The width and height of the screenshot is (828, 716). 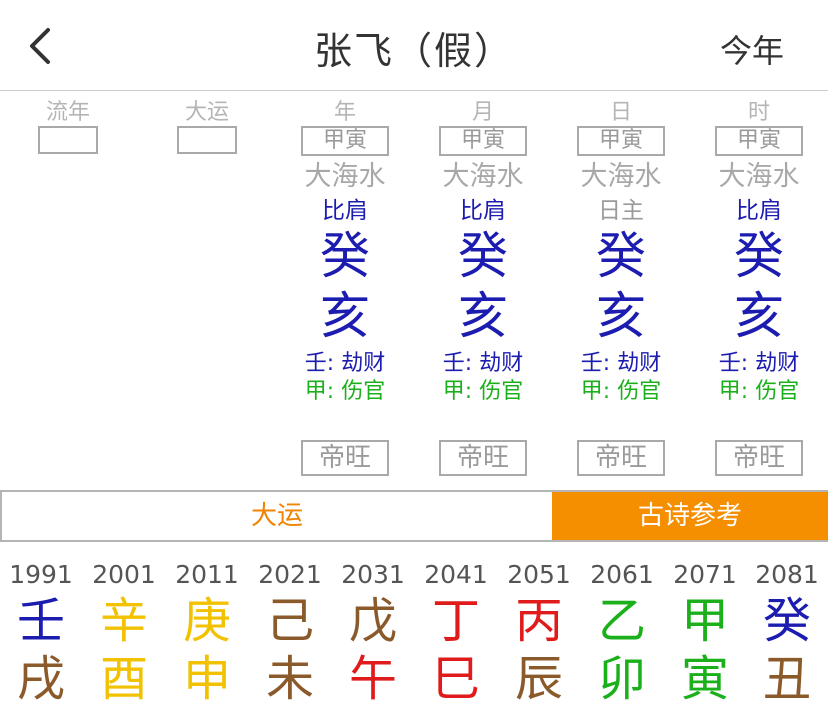 I want to click on pillar-hour: 时 甲寅 大海水 比肩 癸 亥 壬: 劫财 甲: 伤官, so click(x=759, y=253).